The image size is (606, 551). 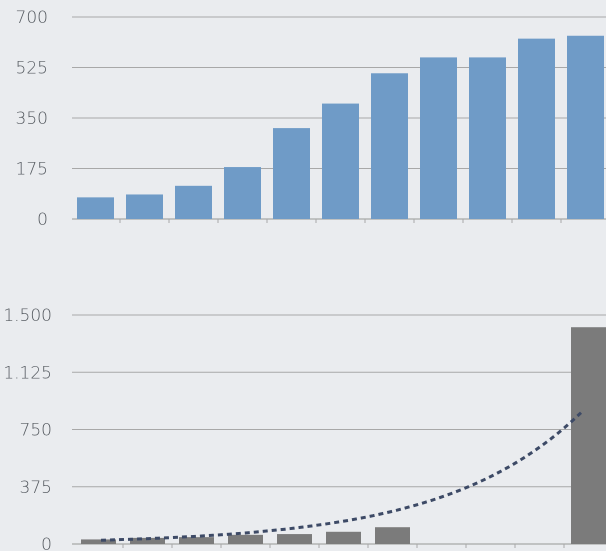 I want to click on bottom-x-ticks, so click(x=343, y=546).